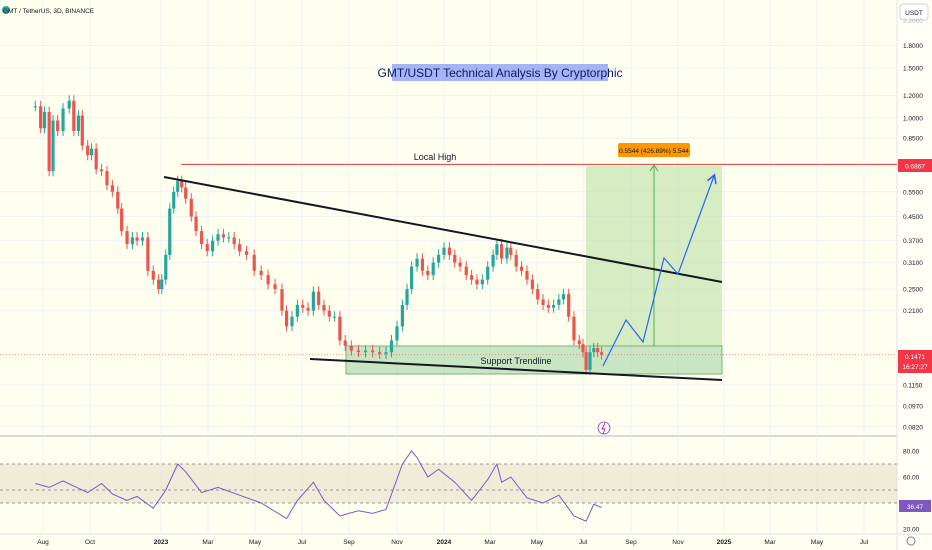  I want to click on rsi-tick-label: 60.00, so click(911, 478).